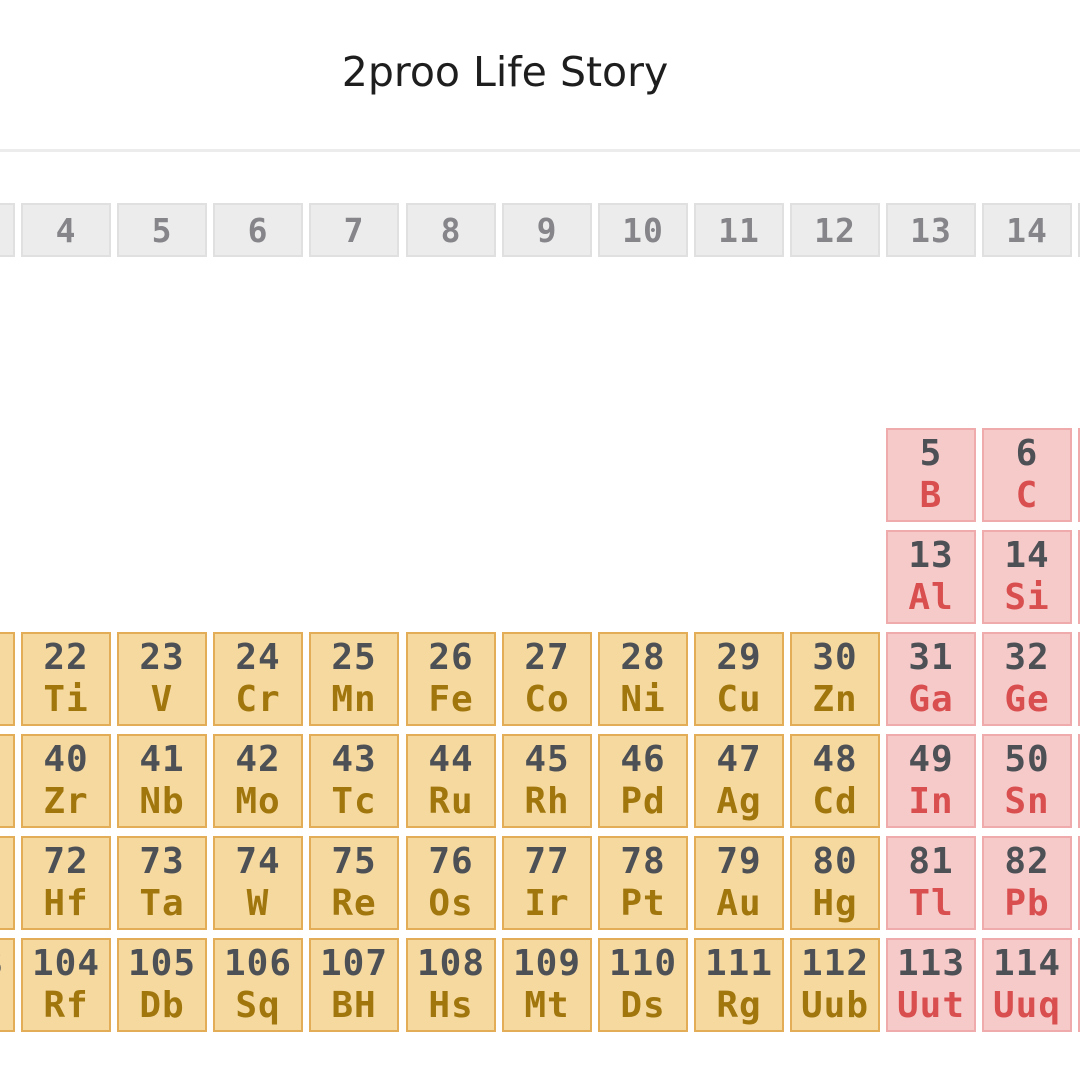  I want to click on element-cell-Ds: 110 Ds, so click(643, 985).